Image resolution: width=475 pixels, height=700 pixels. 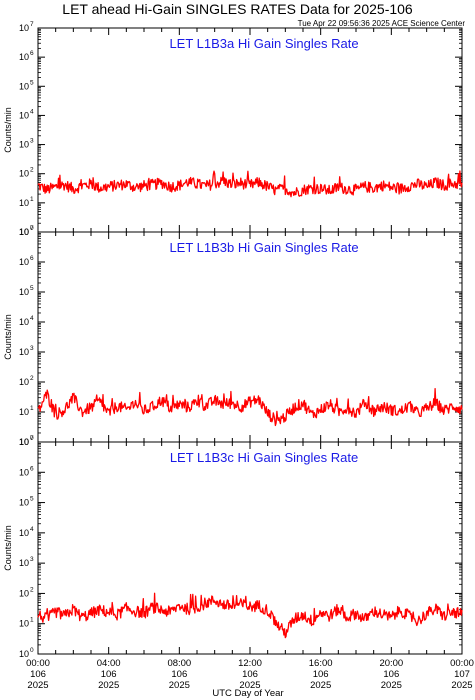 I want to click on panel-title: LET L1B3c Hi Gain Singles Rate, so click(x=264, y=457).